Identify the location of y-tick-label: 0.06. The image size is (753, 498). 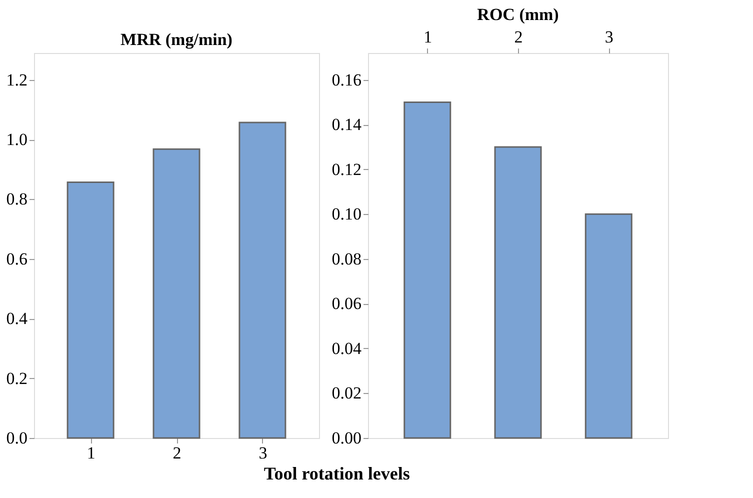
(347, 304).